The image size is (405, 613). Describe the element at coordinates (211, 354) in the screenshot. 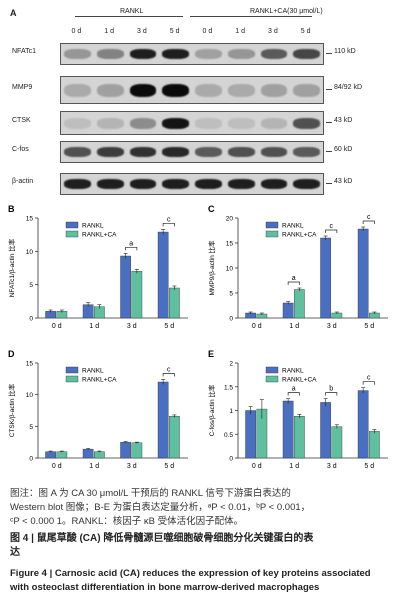

I see `panel-letter: E` at that location.